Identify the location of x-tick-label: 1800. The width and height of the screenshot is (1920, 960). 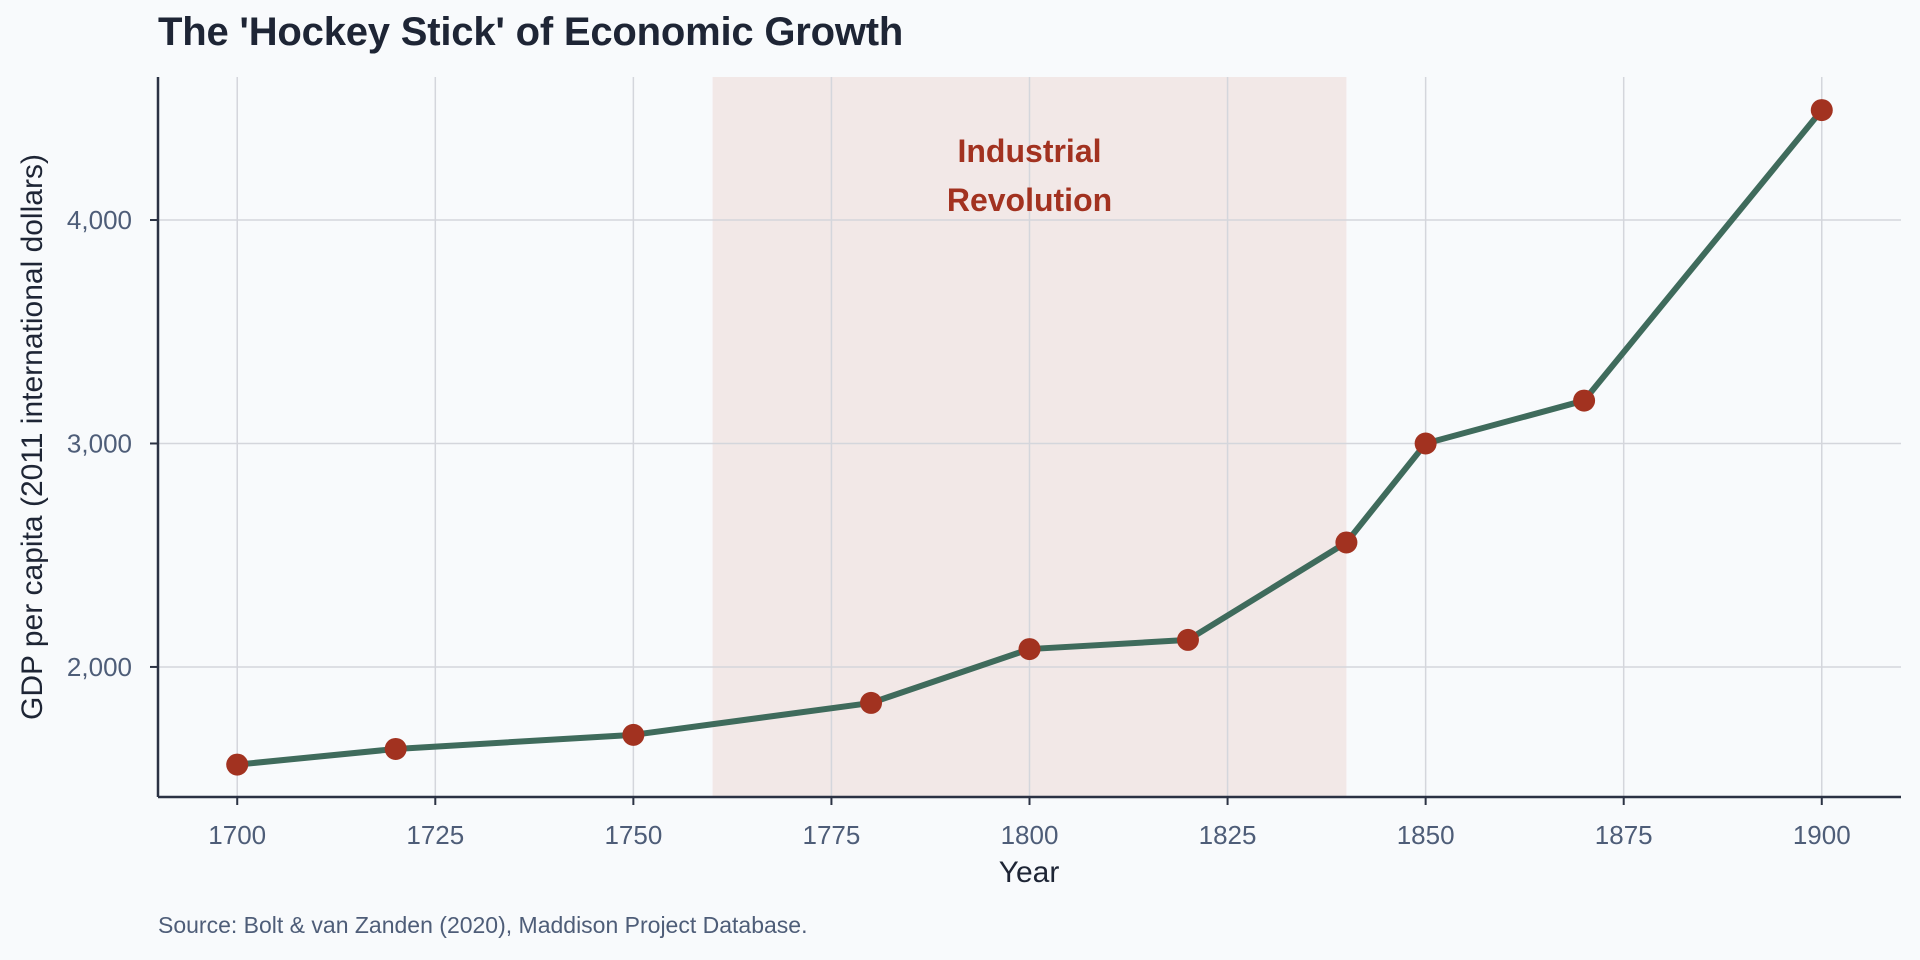
(1030, 835).